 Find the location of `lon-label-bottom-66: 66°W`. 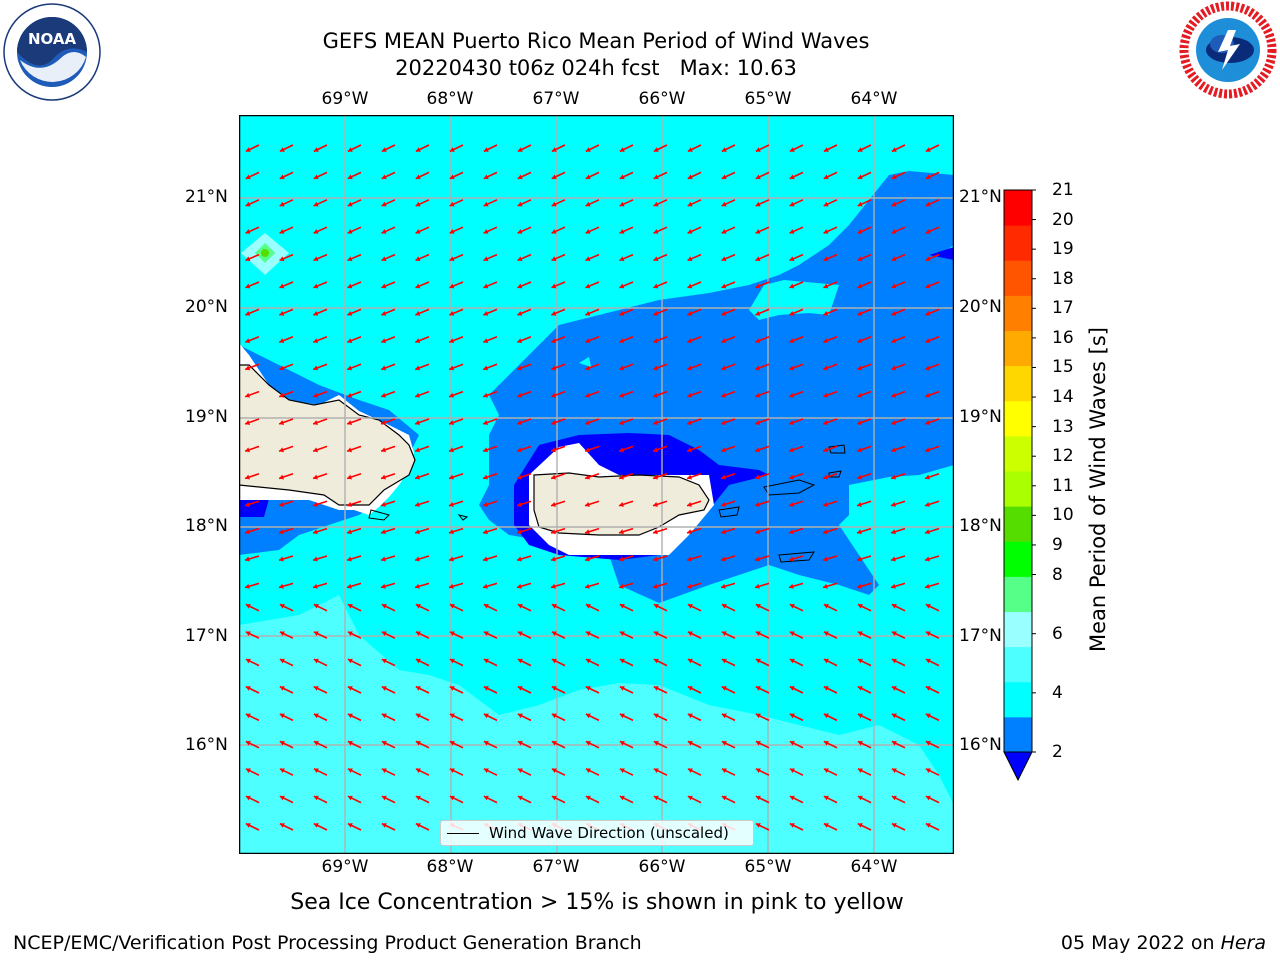

lon-label-bottom-66: 66°W is located at coordinates (662, 867).